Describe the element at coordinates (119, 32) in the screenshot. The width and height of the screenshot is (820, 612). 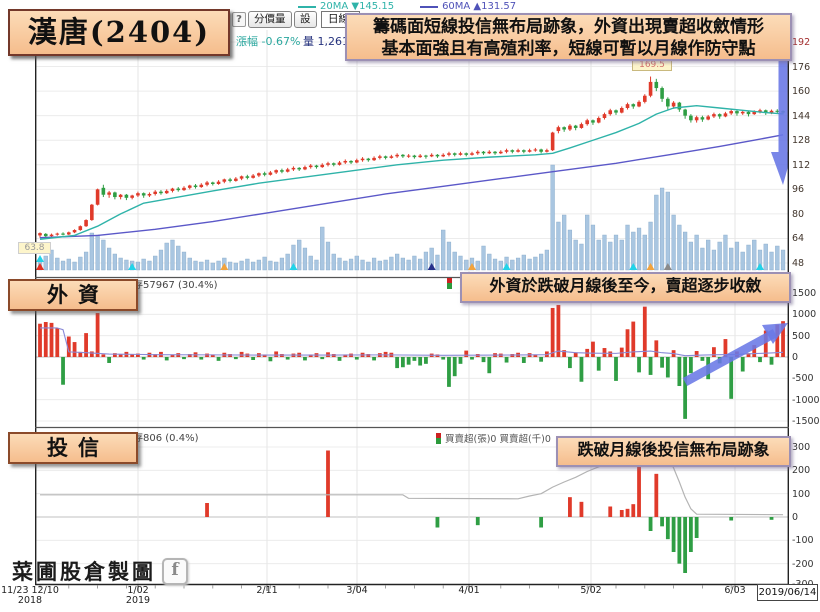
I see `stock-title: 漢唐(2404)` at that location.